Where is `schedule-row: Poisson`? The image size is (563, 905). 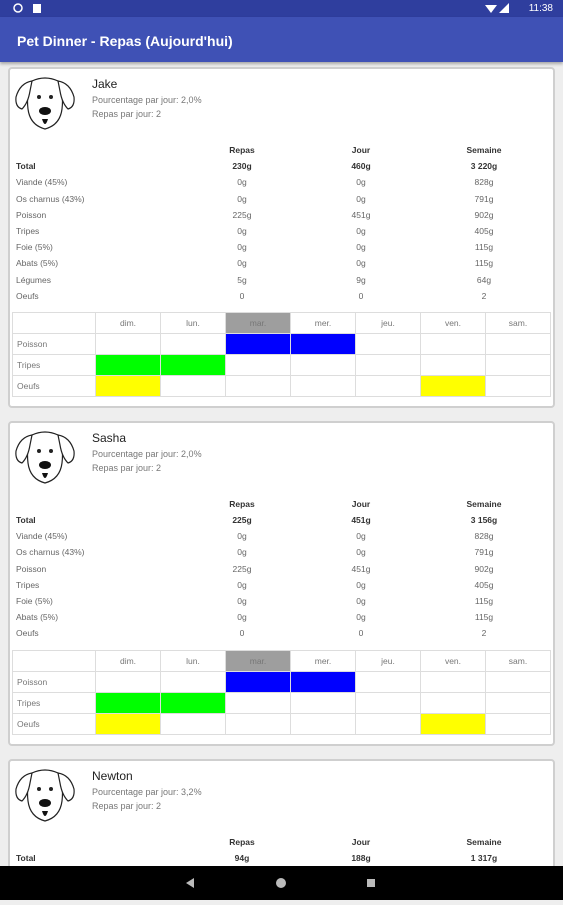 schedule-row: Poisson is located at coordinates (281, 343).